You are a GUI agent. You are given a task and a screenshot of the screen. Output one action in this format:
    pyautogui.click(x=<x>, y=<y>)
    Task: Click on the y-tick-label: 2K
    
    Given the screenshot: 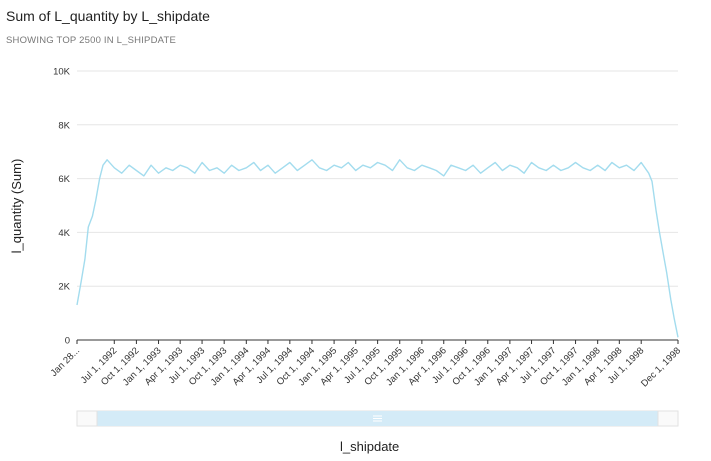 What is the action you would take?
    pyautogui.click(x=64, y=287)
    